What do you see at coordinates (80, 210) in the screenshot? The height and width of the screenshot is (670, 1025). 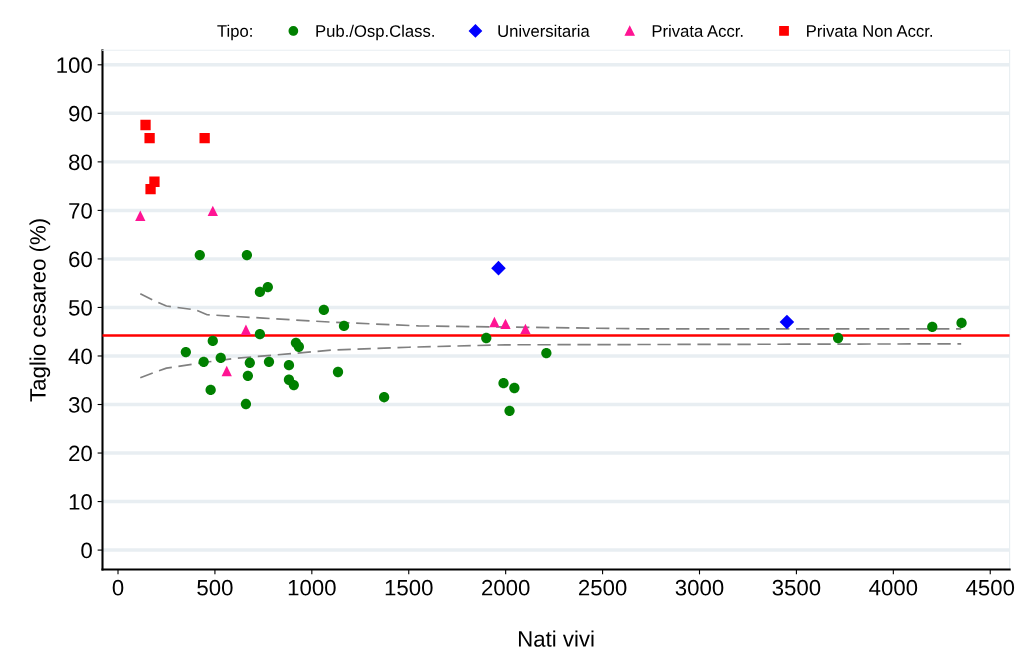 I see `y-tick-label: 70` at bounding box center [80, 210].